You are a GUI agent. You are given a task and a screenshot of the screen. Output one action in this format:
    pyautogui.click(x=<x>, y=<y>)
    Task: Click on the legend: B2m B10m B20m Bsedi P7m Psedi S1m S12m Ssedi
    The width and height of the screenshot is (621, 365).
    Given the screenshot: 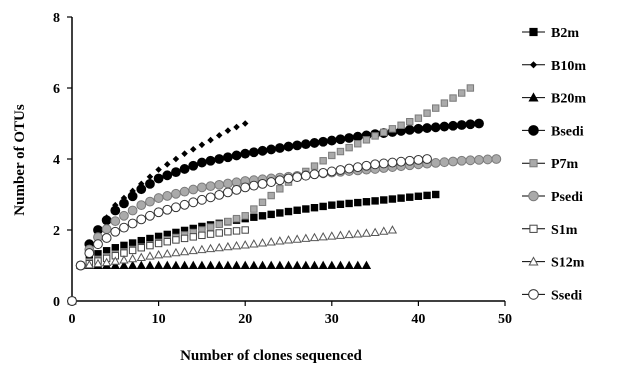 What is the action you would take?
    pyautogui.click(x=554, y=164)
    